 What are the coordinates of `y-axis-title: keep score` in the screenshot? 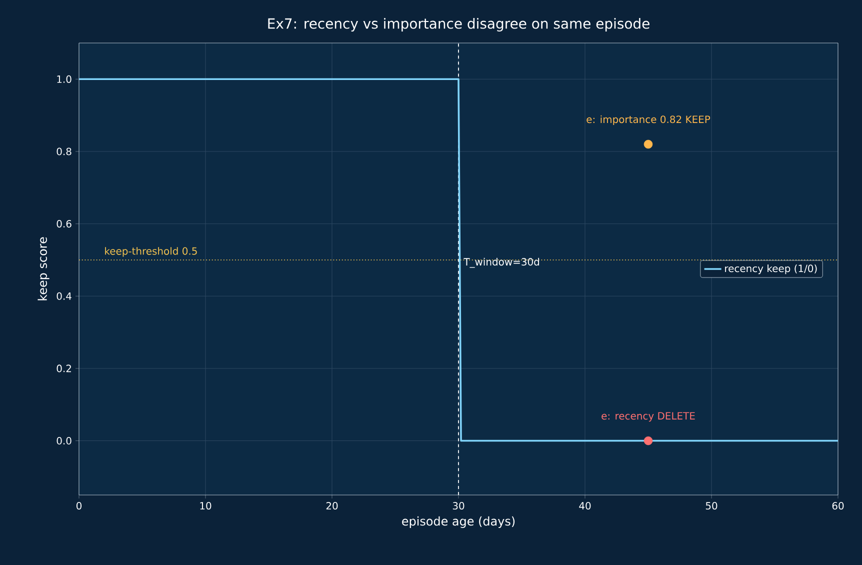 It's located at (44, 268).